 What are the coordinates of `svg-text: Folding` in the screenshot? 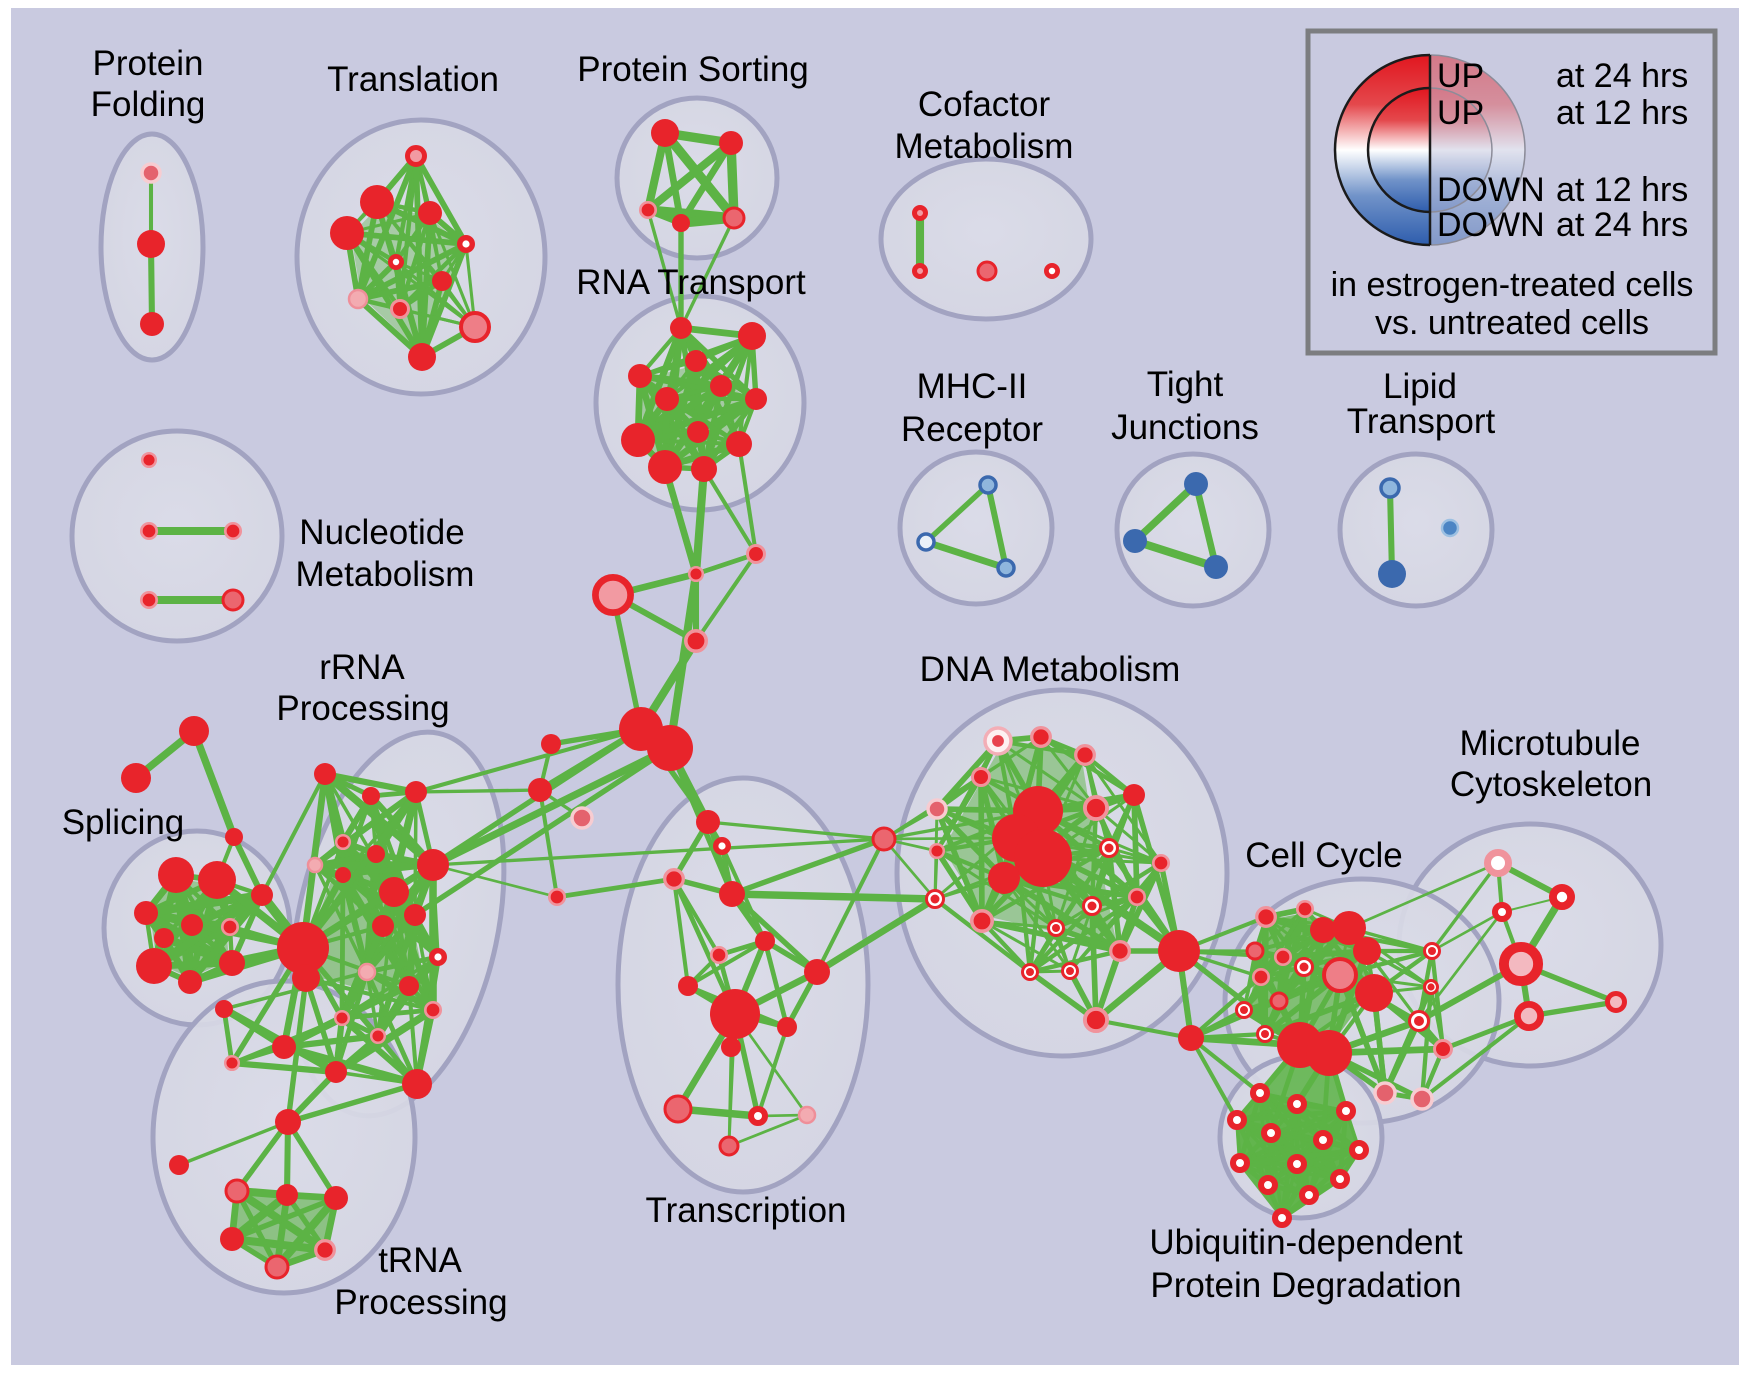 It's located at (148, 104).